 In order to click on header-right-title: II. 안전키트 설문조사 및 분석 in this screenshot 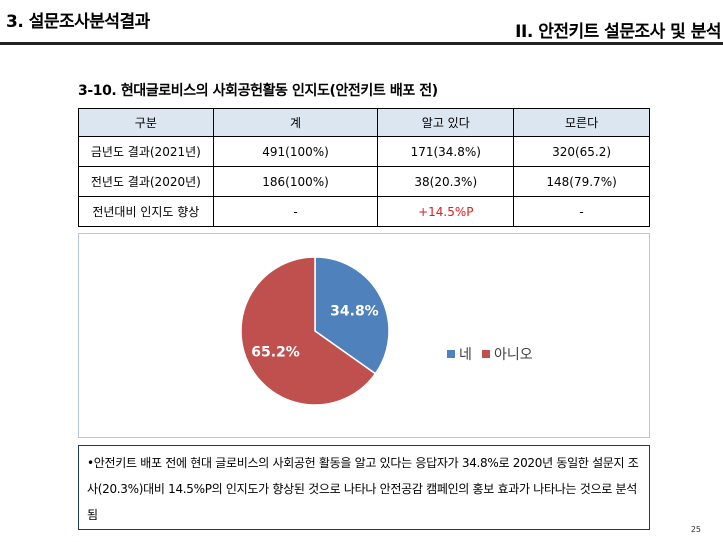, I will do `click(618, 32)`.